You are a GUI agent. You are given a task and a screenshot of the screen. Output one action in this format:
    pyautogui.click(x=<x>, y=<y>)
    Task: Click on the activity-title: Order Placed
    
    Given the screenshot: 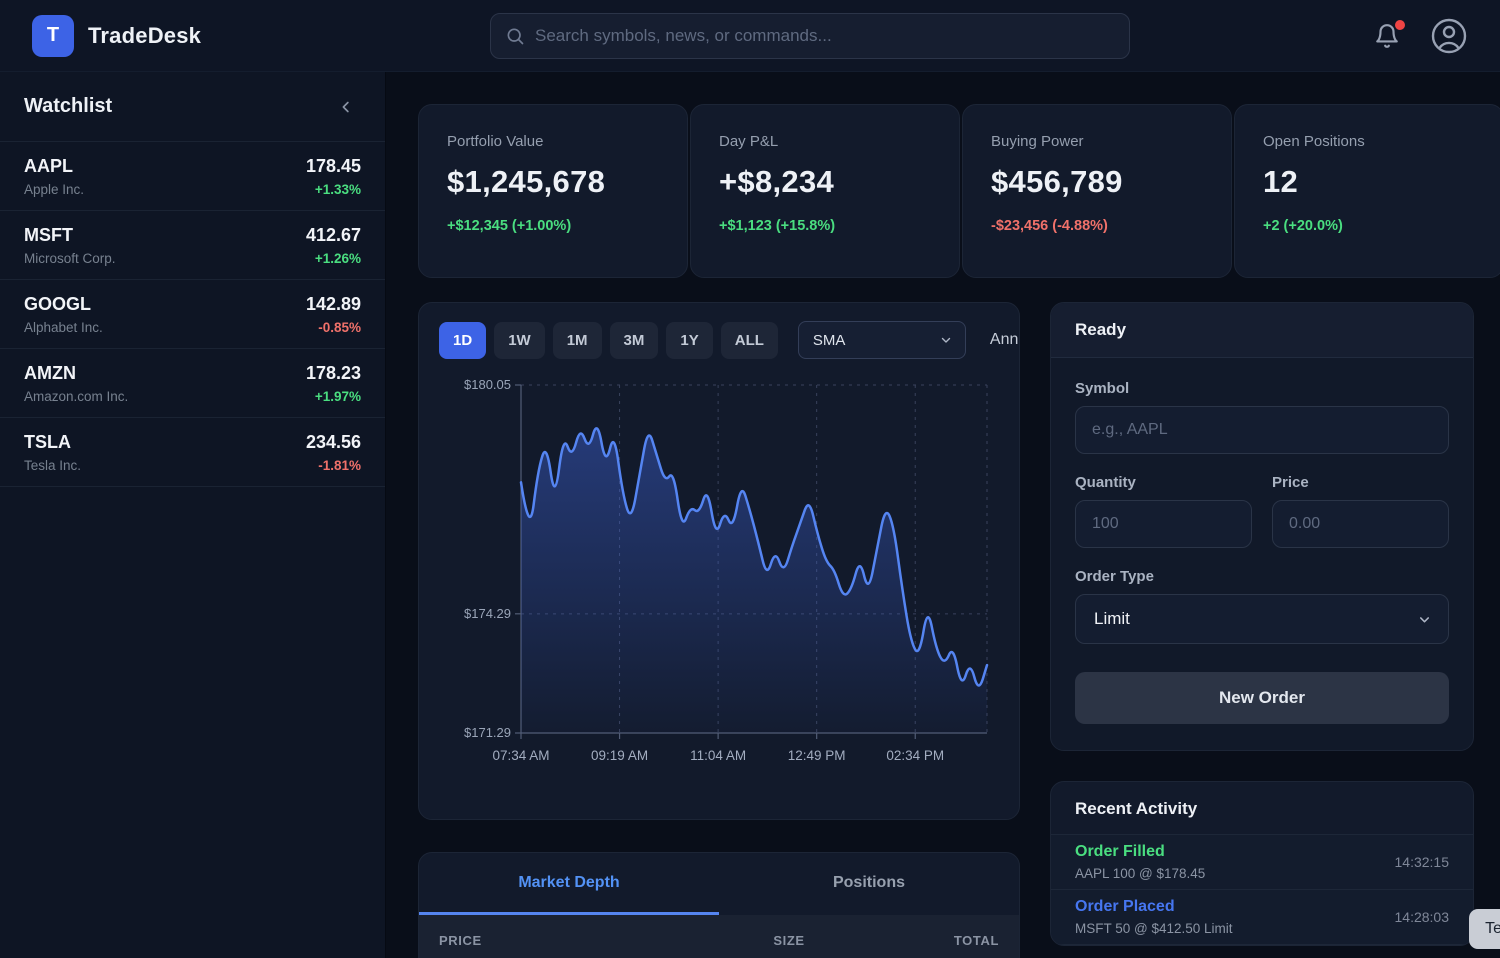 What is the action you would take?
    pyautogui.click(x=1125, y=906)
    